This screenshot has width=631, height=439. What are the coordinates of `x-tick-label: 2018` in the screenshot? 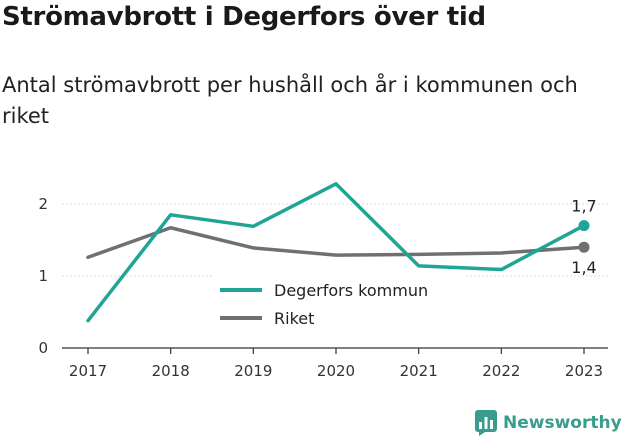 It's located at (171, 371).